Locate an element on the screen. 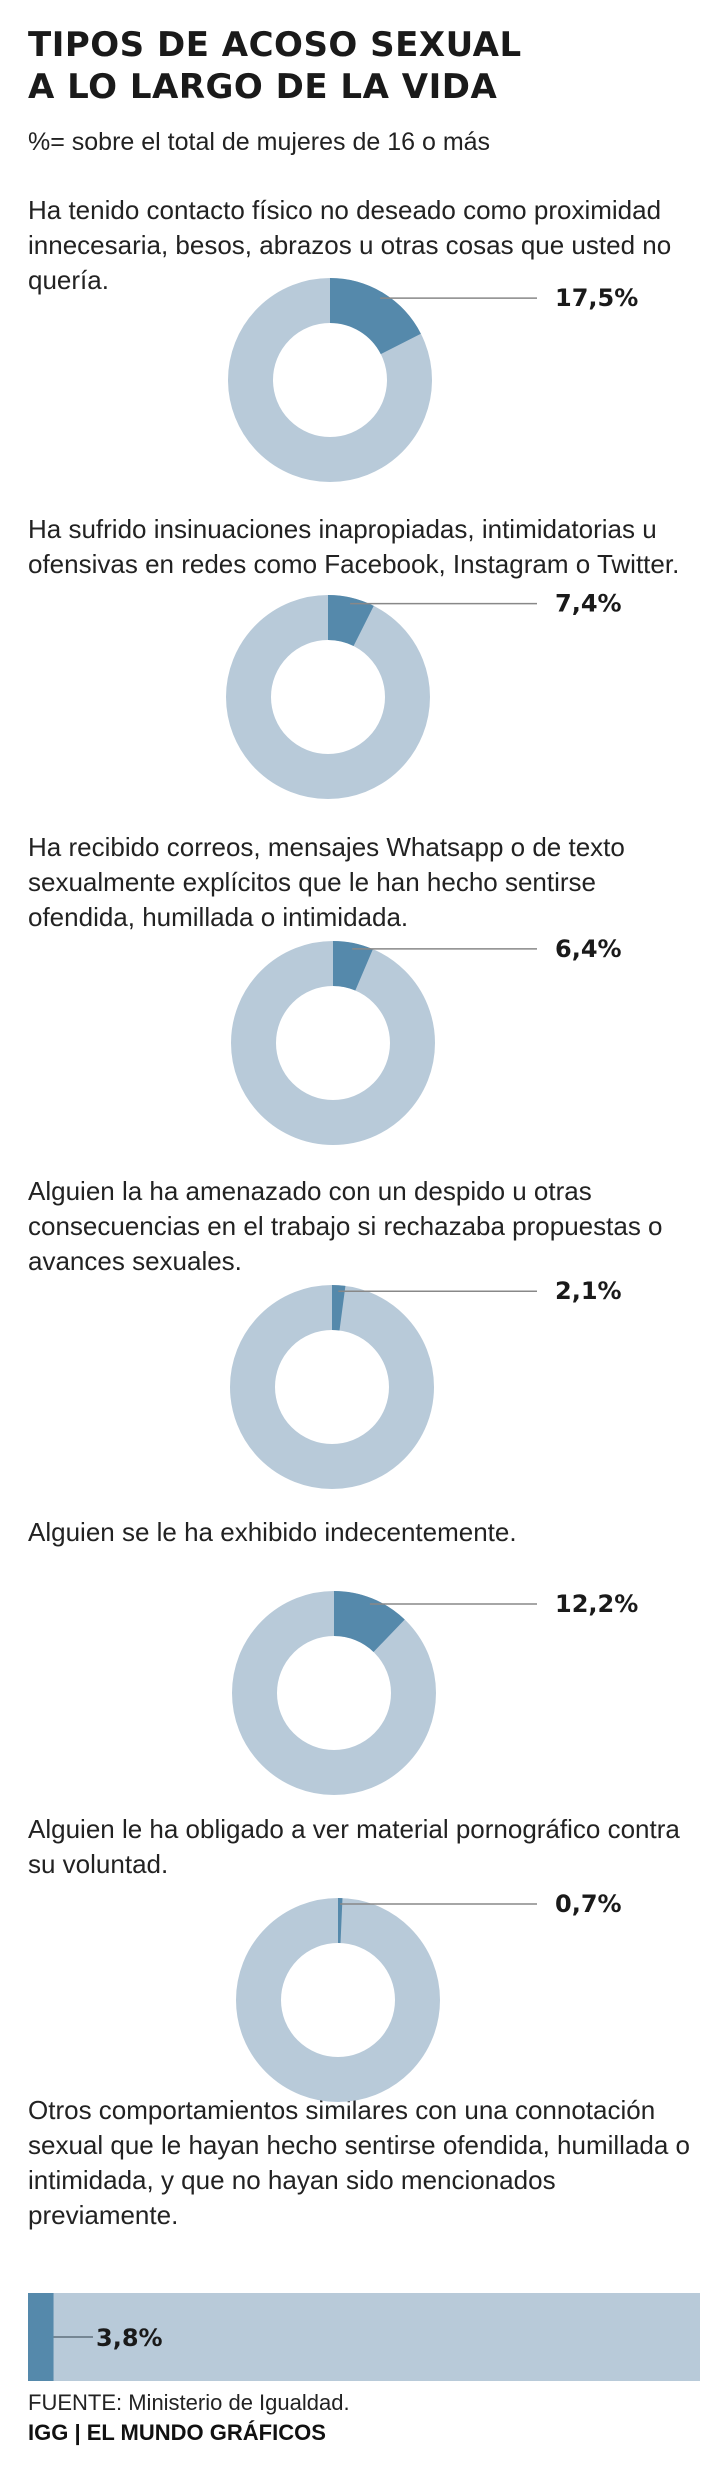 The width and height of the screenshot is (720, 2472). value-label: 2,1% is located at coordinates (588, 1291).